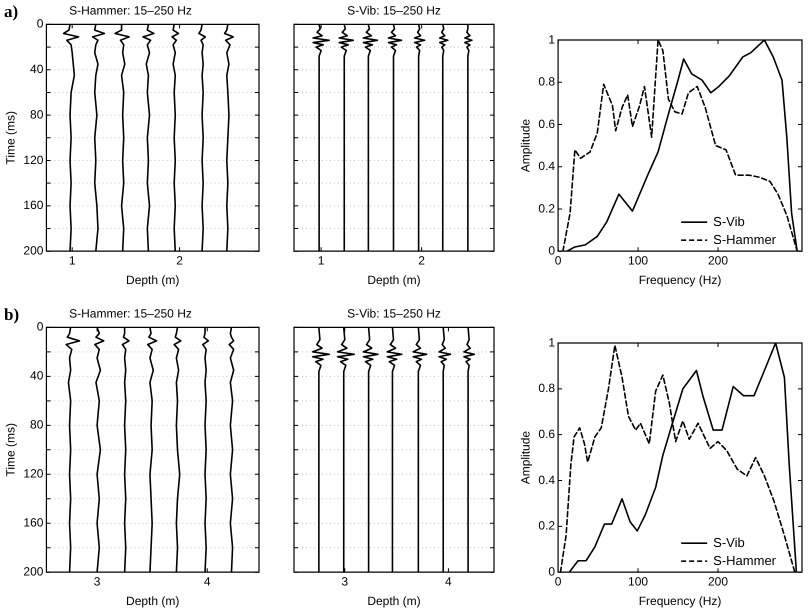 This screenshot has height=613, width=808. Describe the element at coordinates (12, 314) in the screenshot. I see `text: b)` at that location.